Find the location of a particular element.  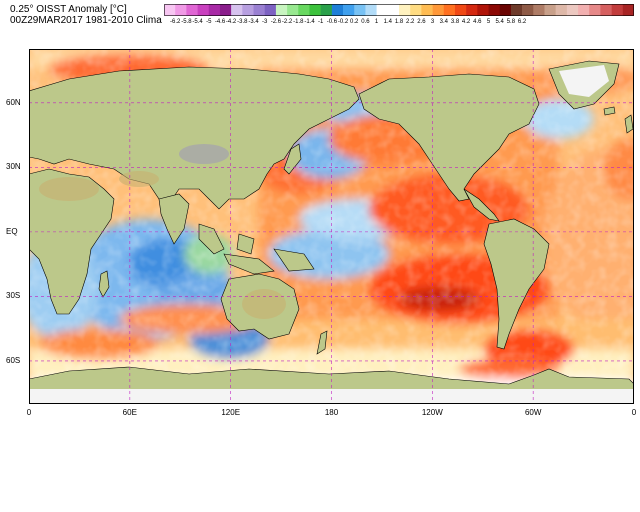

colorbar-tick-label: -0.6 is located at coordinates (332, 22).